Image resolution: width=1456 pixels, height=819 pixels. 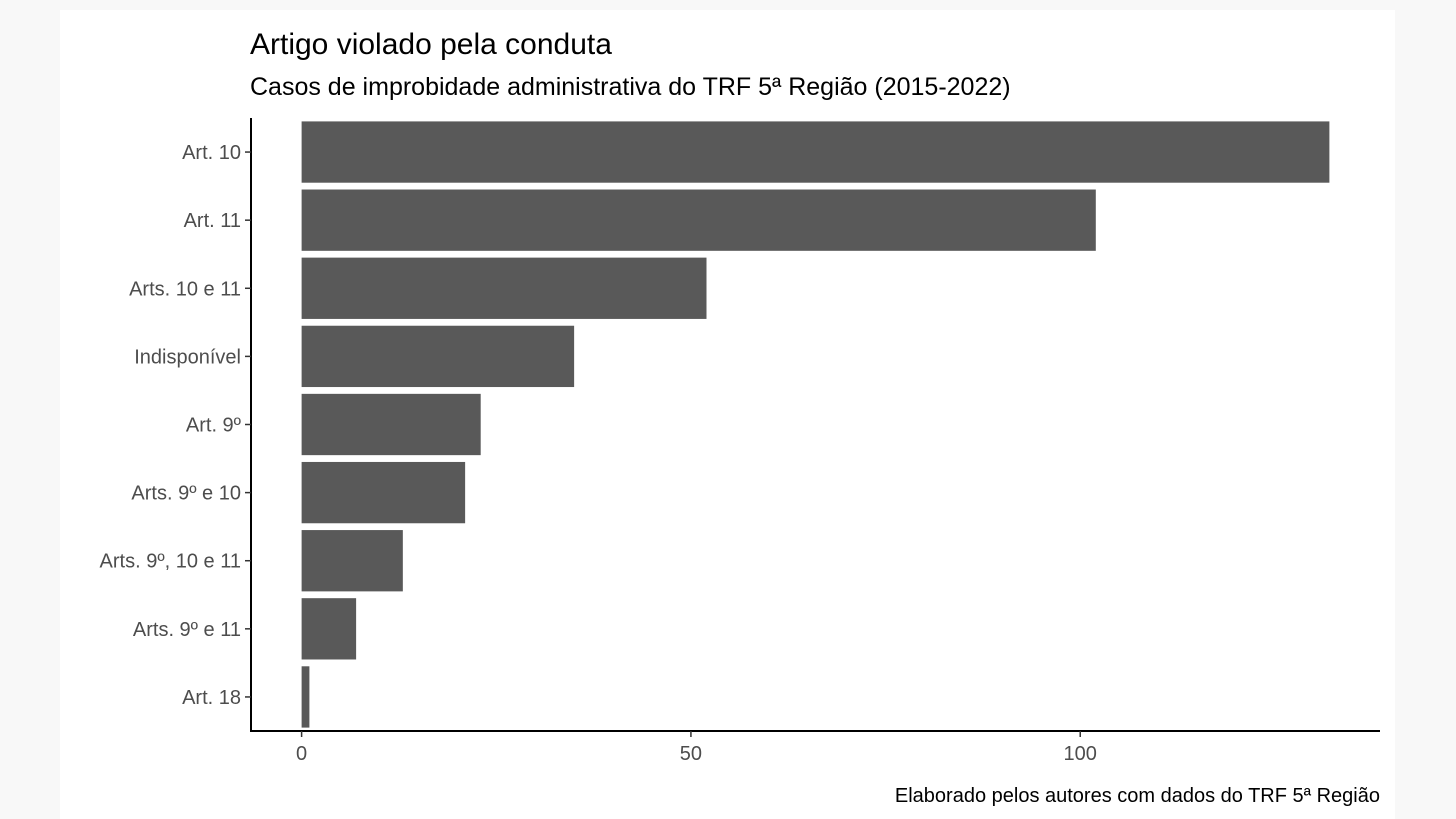 What do you see at coordinates (212, 221) in the screenshot?
I see `y-tick-label: Art. 11` at bounding box center [212, 221].